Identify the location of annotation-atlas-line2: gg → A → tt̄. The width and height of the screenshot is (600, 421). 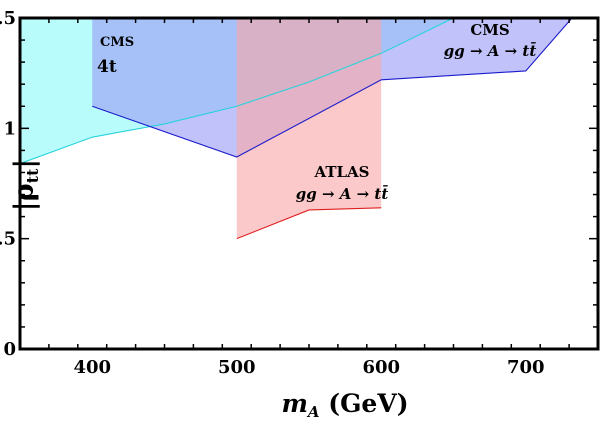
(342, 193).